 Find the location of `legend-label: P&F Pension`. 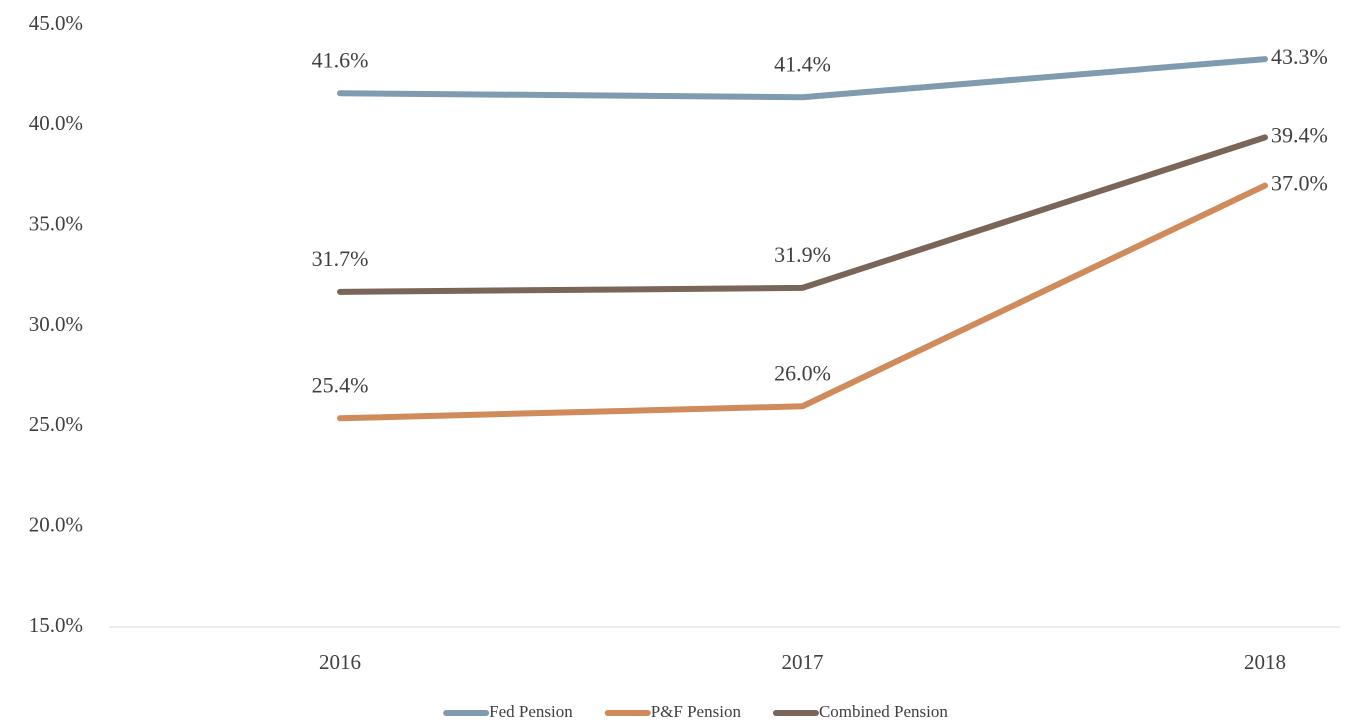

legend-label: P&F Pension is located at coordinates (696, 711).